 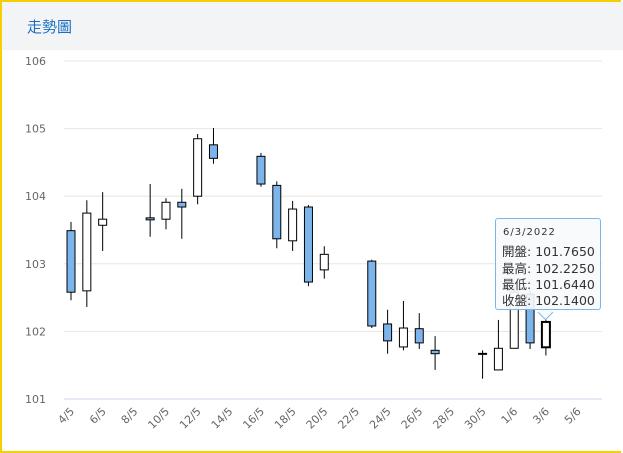 What do you see at coordinates (573, 416) in the screenshot?
I see `x-tick-label: 5/6` at bounding box center [573, 416].